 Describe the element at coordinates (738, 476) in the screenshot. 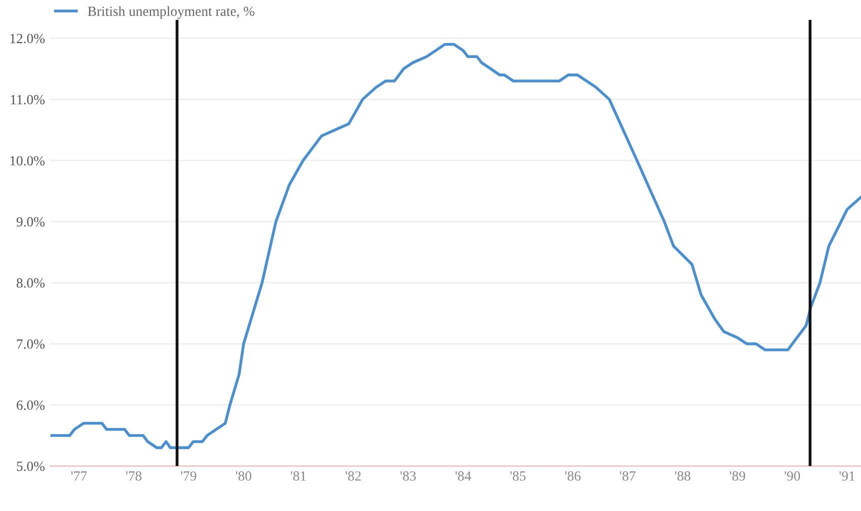

I see `x-tick-label: '89` at that location.